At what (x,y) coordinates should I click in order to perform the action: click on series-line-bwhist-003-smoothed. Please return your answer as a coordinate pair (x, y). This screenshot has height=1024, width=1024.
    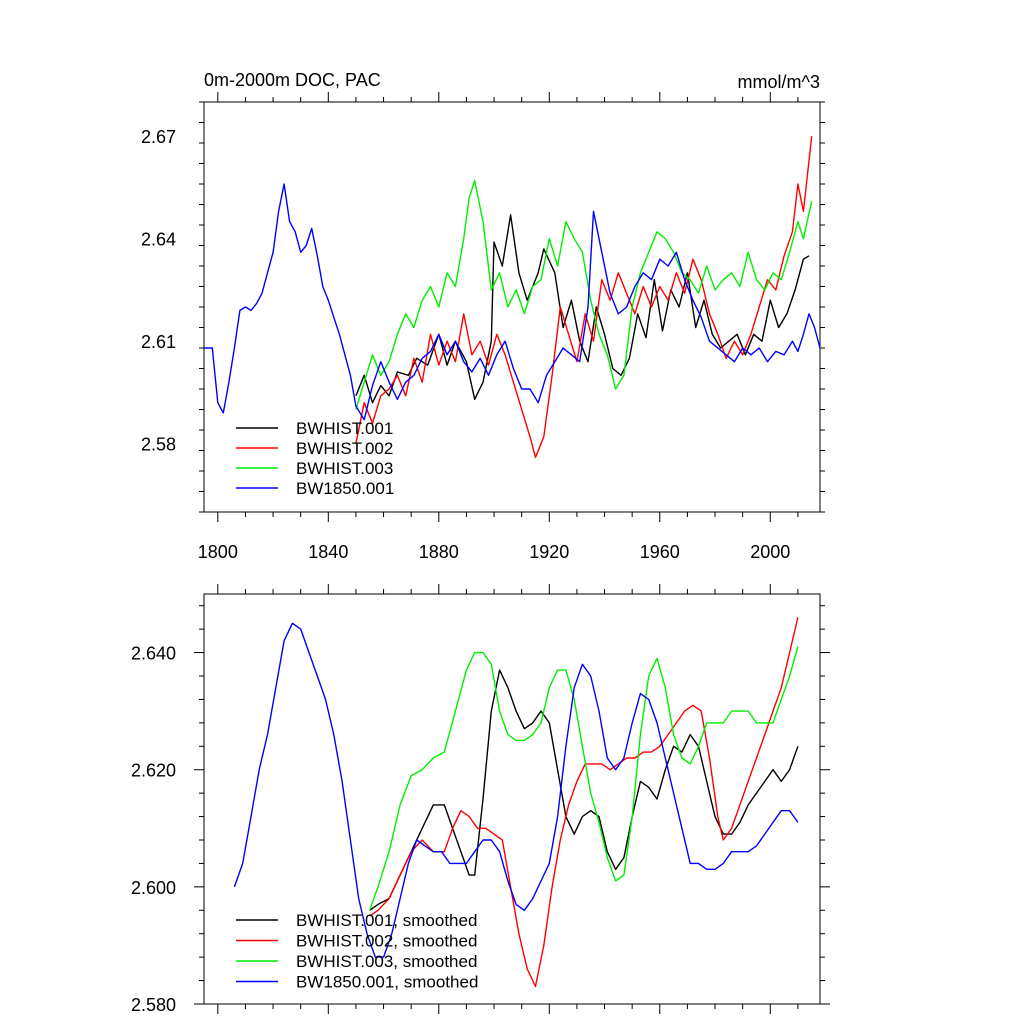
    Looking at the image, I should click on (584, 778).